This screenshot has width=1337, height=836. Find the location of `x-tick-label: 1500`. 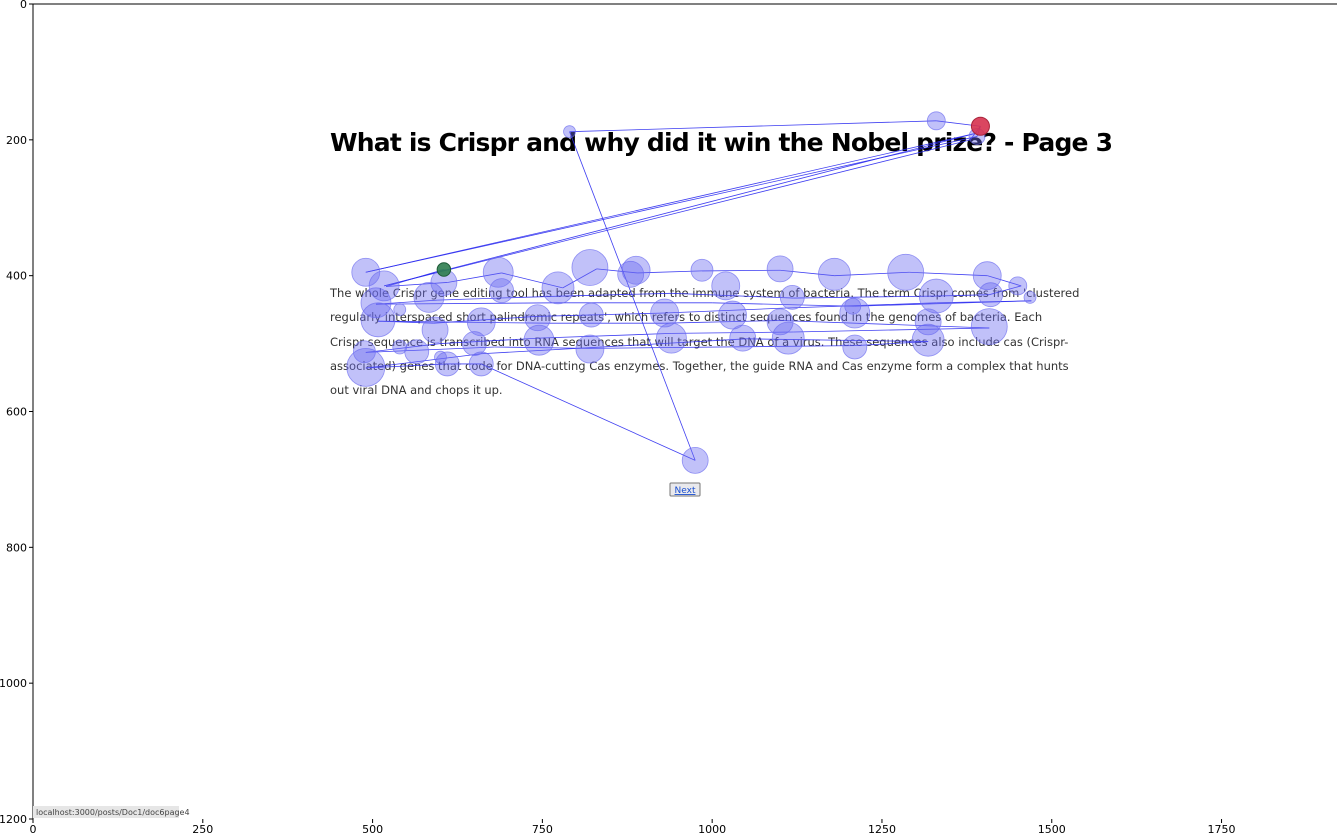

x-tick-label: 1500 is located at coordinates (1052, 829).